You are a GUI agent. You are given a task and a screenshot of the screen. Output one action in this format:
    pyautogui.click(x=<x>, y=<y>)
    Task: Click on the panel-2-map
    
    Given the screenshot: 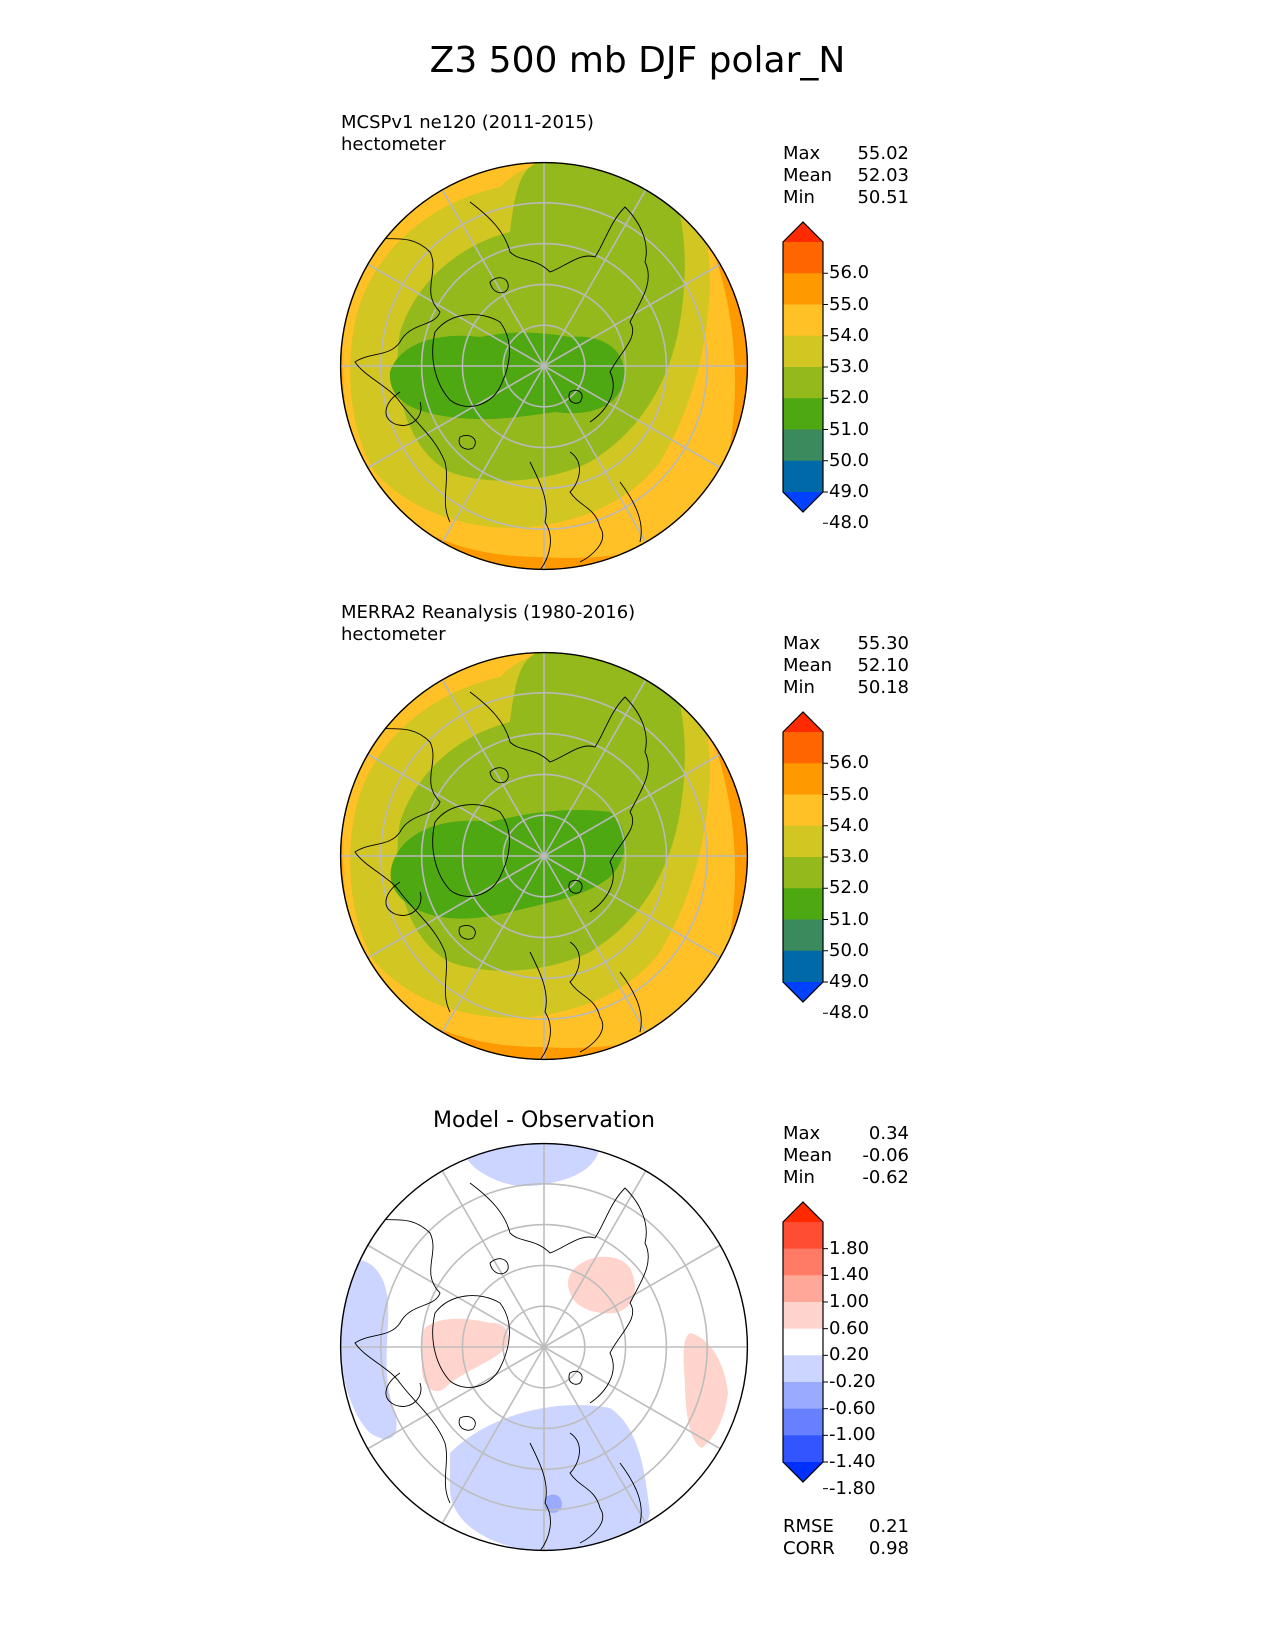 What is the action you would take?
    pyautogui.click(x=544, y=856)
    